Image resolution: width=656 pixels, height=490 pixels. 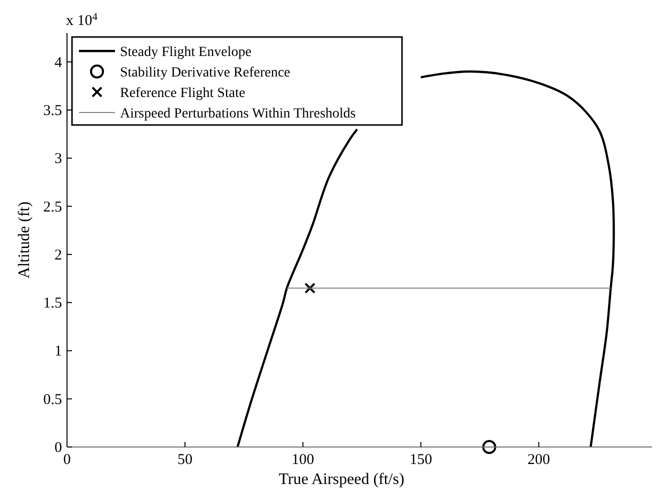 I want to click on x-tick-label: 50, so click(x=184, y=460).